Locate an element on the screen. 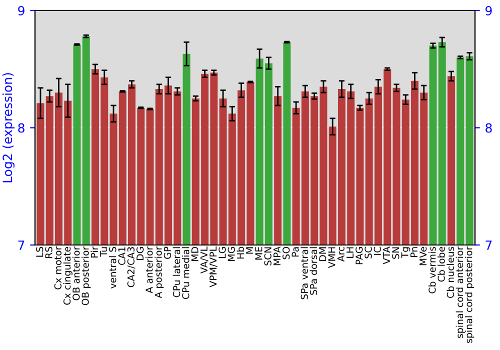 This screenshot has height=350, width=500. x-tick-label: DM is located at coordinates (322, 254).